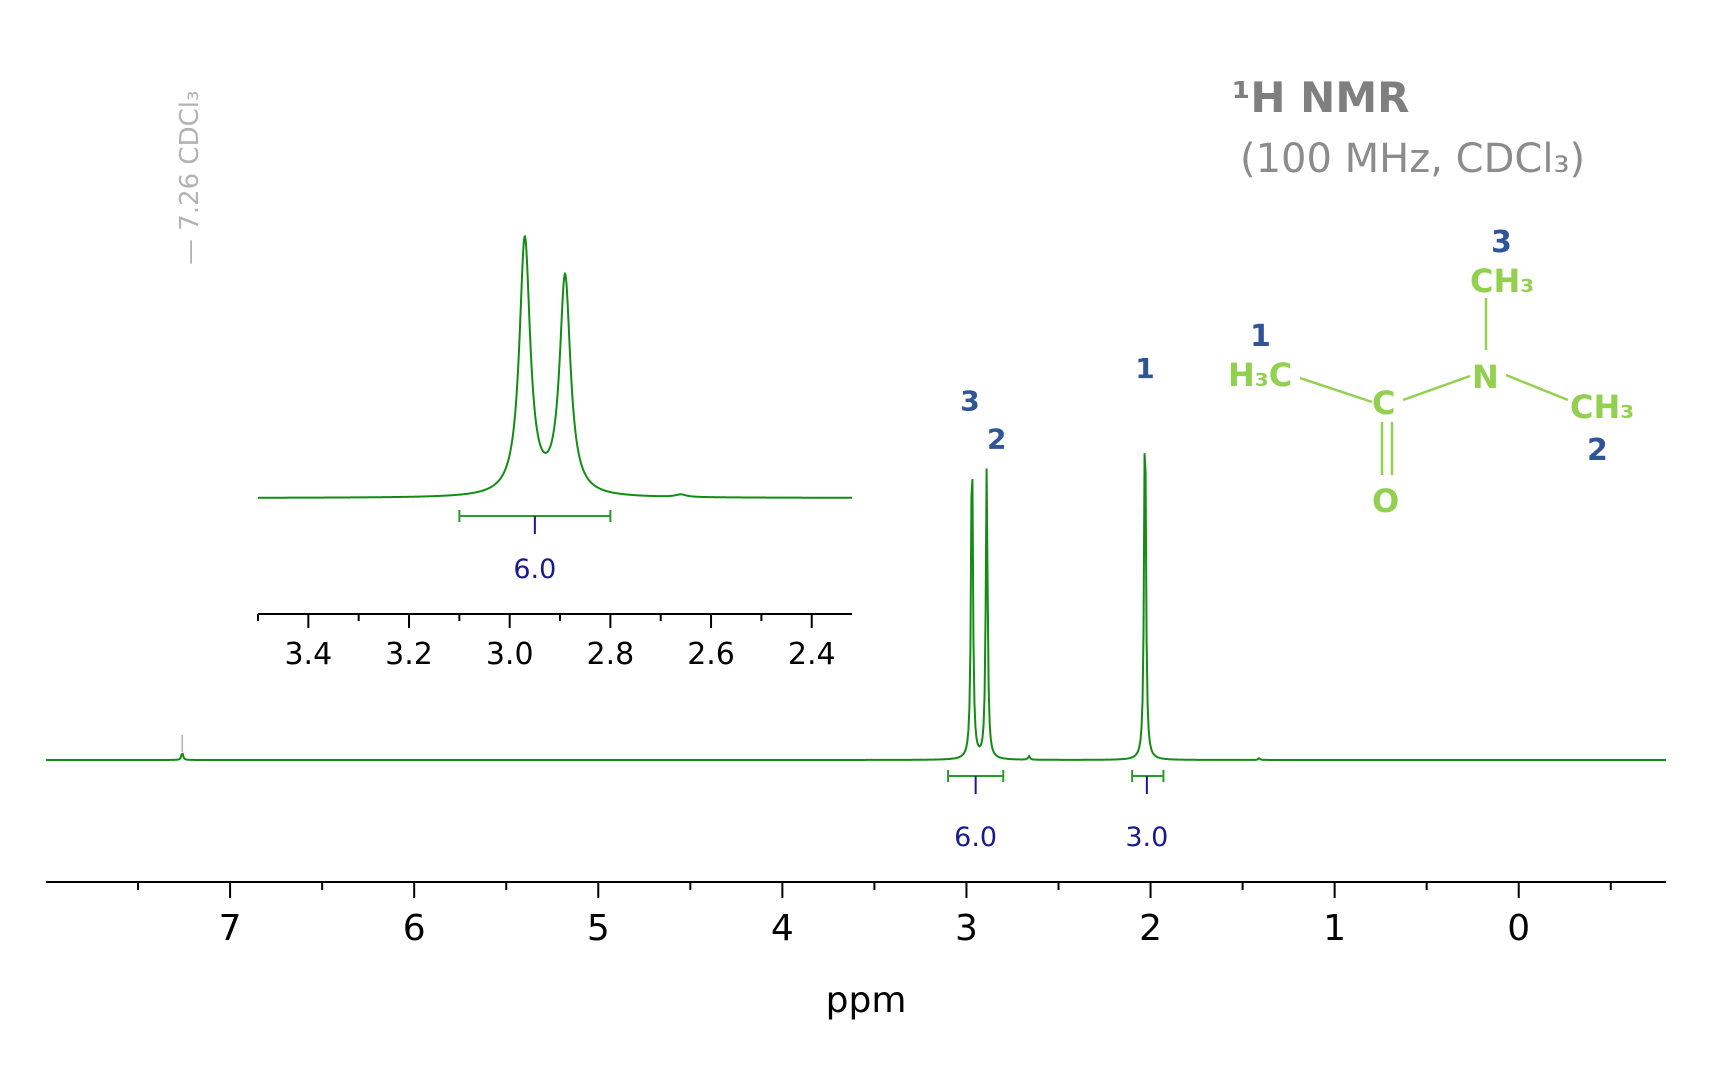 This screenshot has width=1712, height=1070. What do you see at coordinates (1383, 403) in the screenshot?
I see `atom-carbonyl-carbon: C` at bounding box center [1383, 403].